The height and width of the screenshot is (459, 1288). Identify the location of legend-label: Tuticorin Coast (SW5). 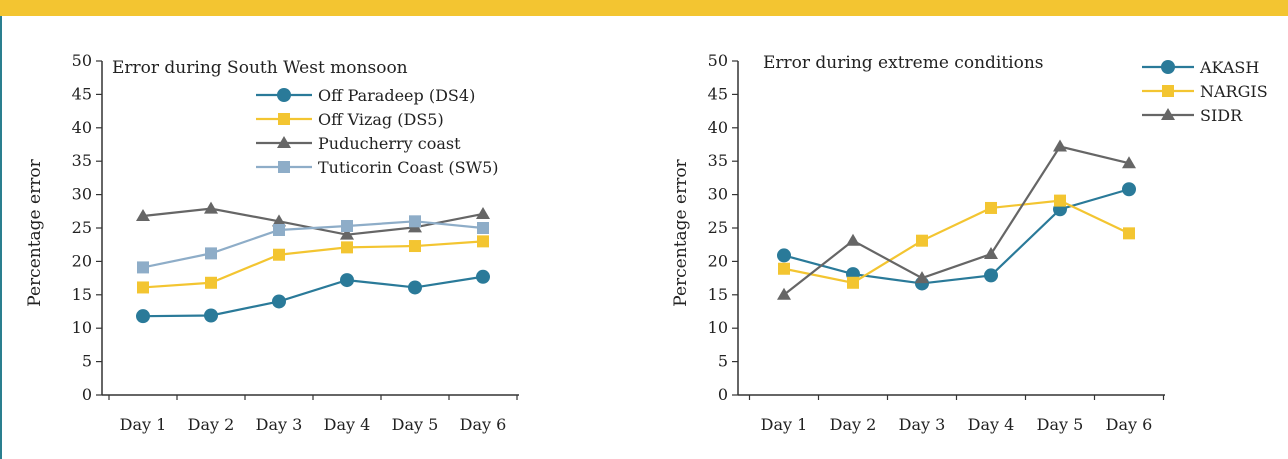
(408, 167).